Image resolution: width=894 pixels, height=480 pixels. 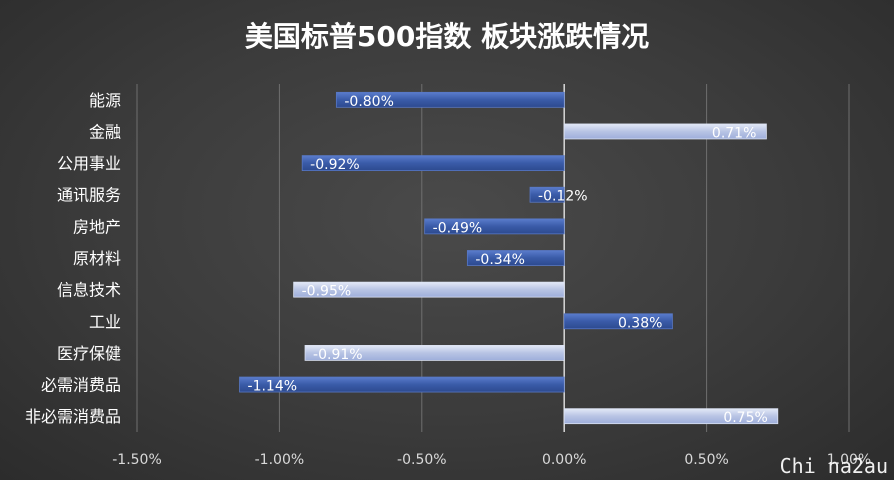 What do you see at coordinates (500, 260) in the screenshot?
I see `data-label: -0.34%` at bounding box center [500, 260].